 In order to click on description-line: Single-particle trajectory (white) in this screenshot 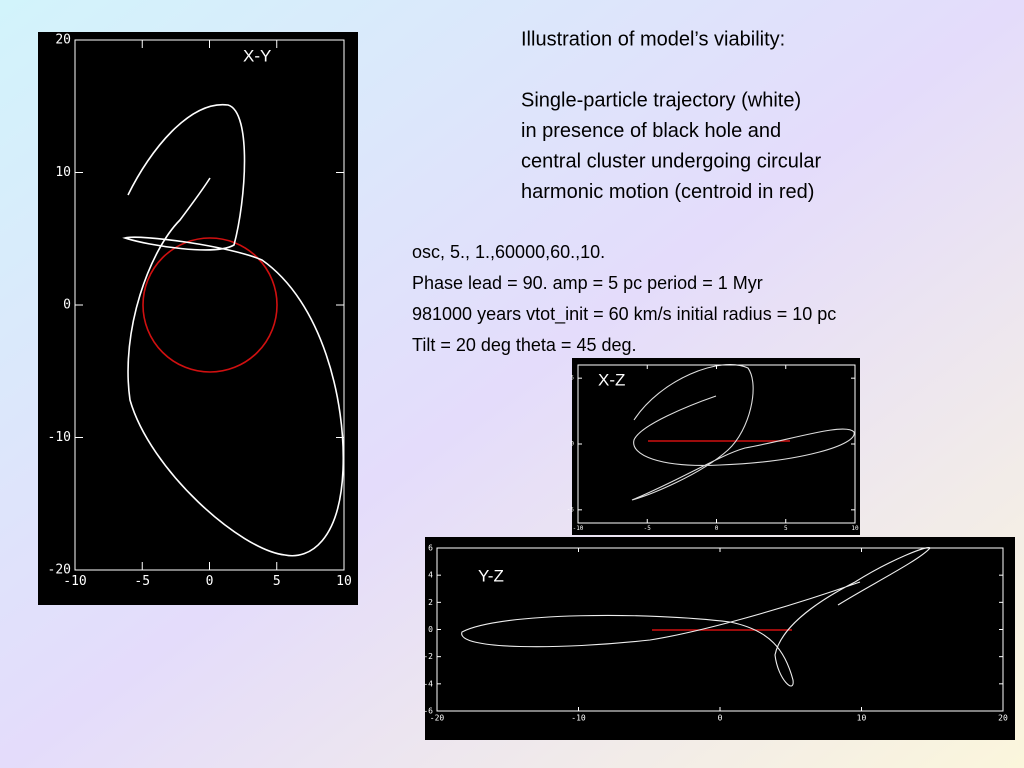, I will do `click(661, 100)`.